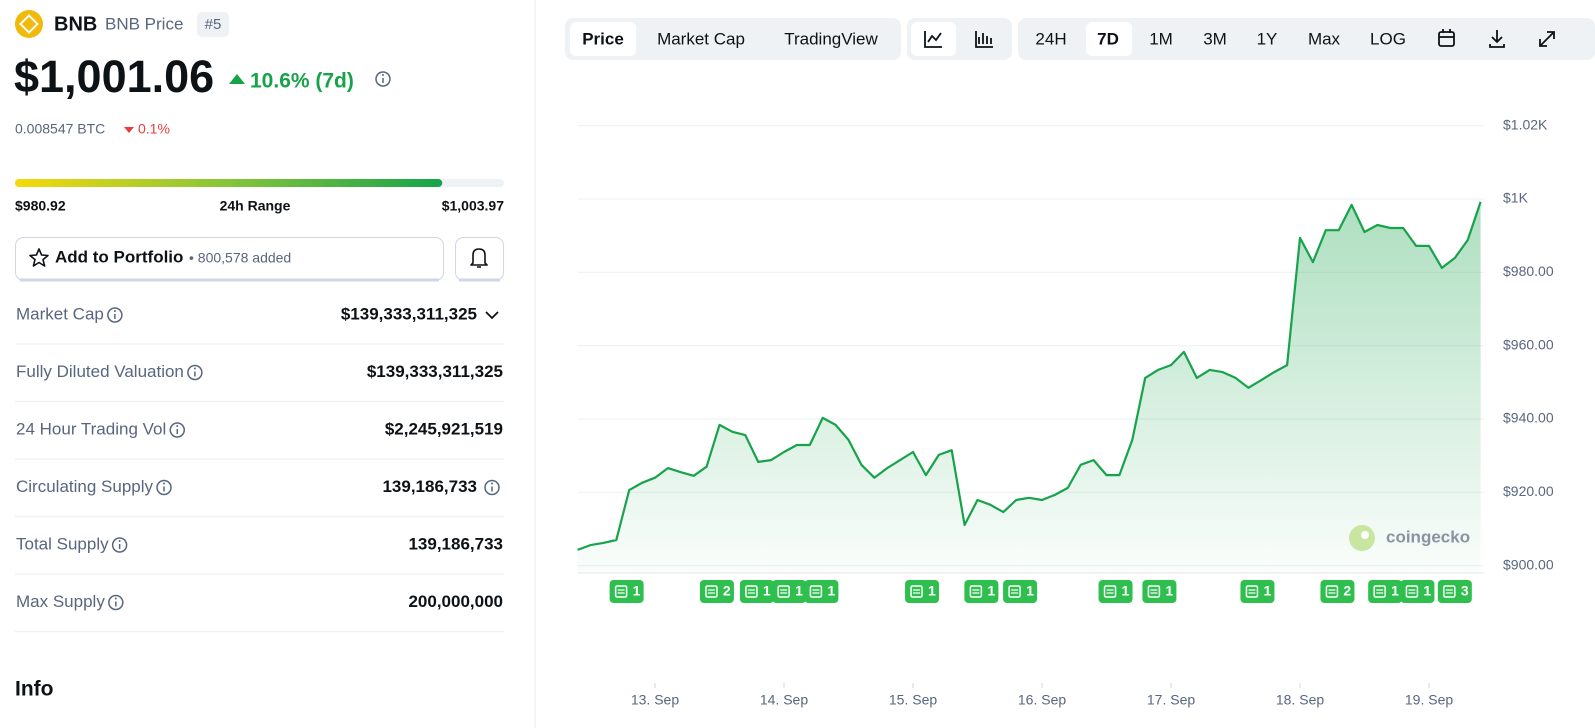 This screenshot has height=728, width=1595. What do you see at coordinates (40, 206) in the screenshot?
I see `range-low: $980.92` at bounding box center [40, 206].